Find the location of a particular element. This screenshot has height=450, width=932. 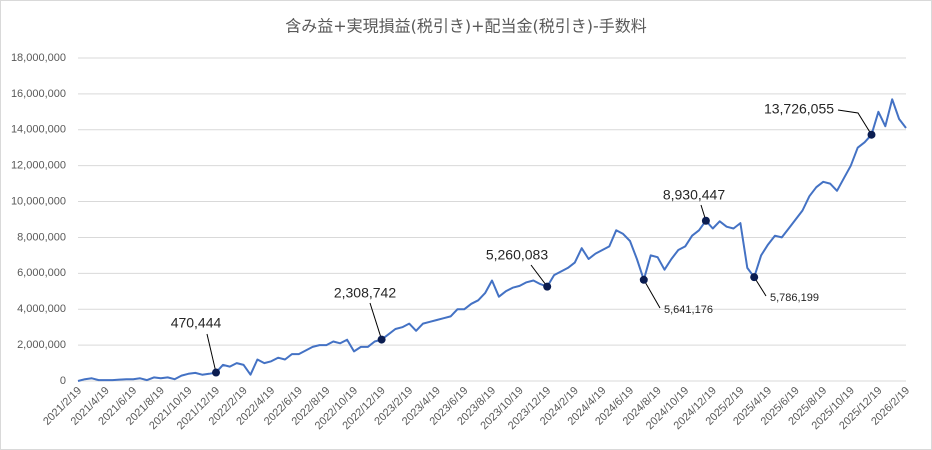

data-label: 5,641,176 is located at coordinates (688, 310).